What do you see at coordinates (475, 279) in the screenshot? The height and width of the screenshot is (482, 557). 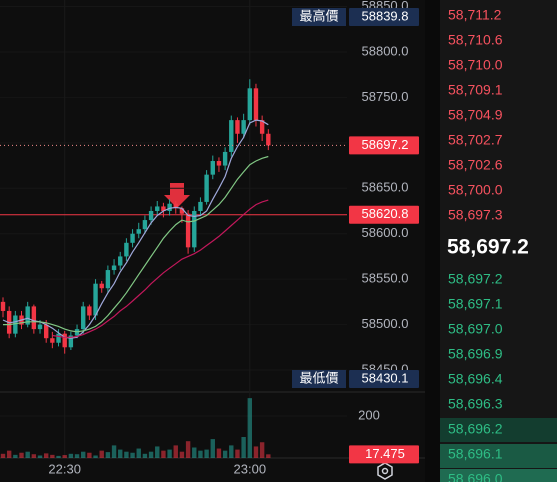 I see `bid-price: 58,697.2` at bounding box center [475, 279].